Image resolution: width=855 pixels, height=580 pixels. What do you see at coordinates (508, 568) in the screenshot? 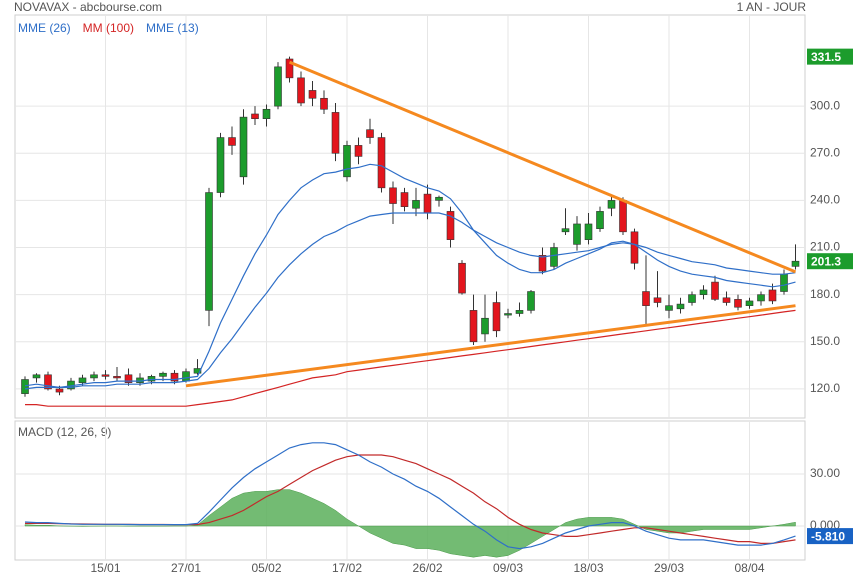
I see `x-tick-label: 09/03` at bounding box center [508, 568].